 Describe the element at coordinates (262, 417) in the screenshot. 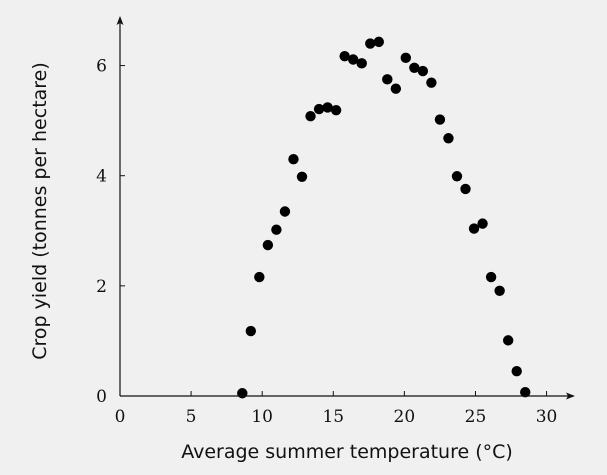

I see `x-tick-label: 10` at that location.